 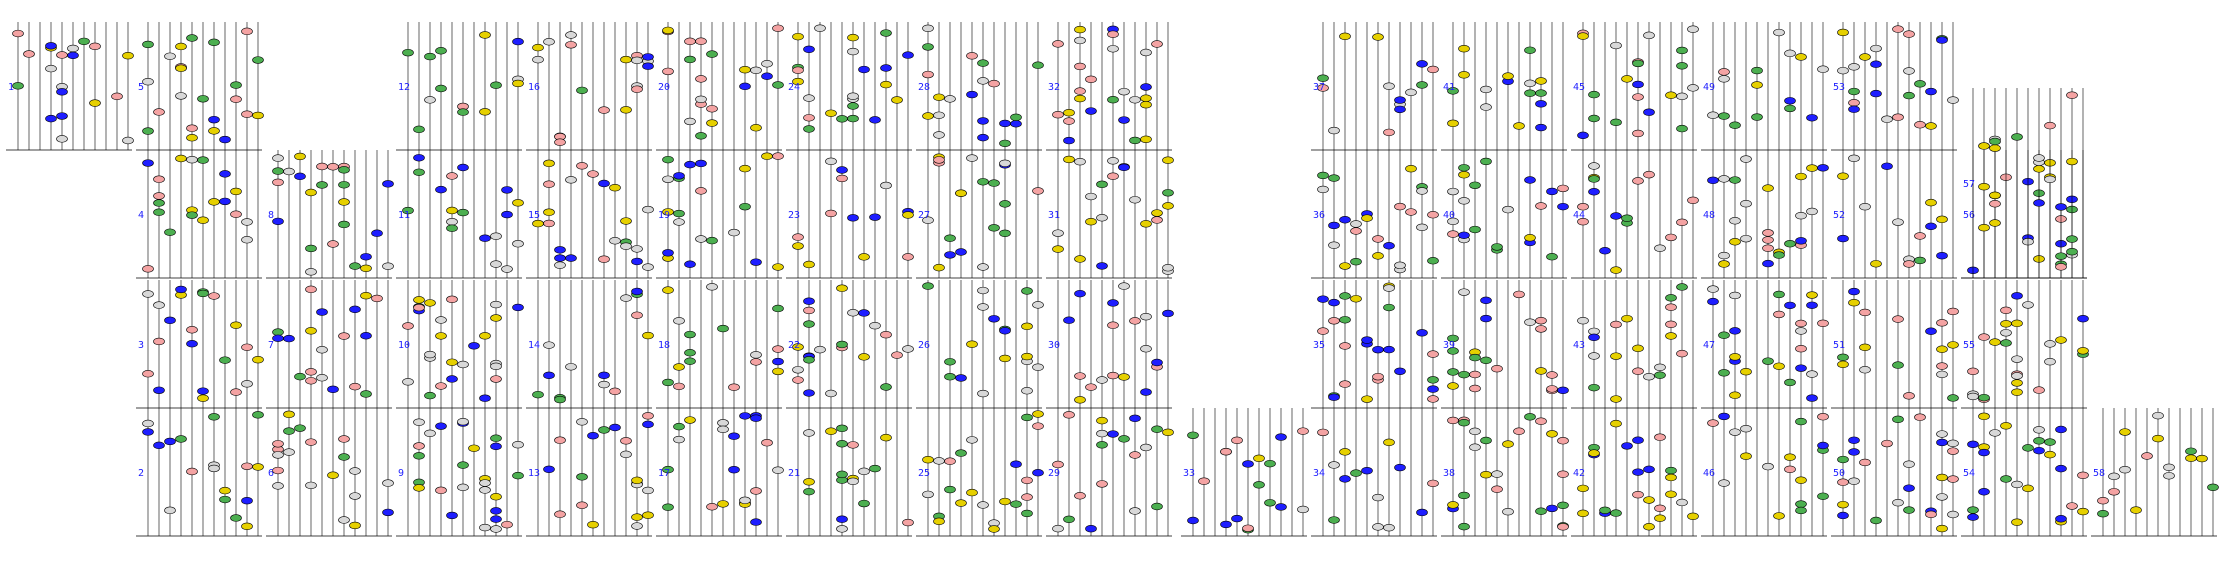 What do you see at coordinates (1709, 87) in the screenshot?
I see `panel-label: 49` at bounding box center [1709, 87].